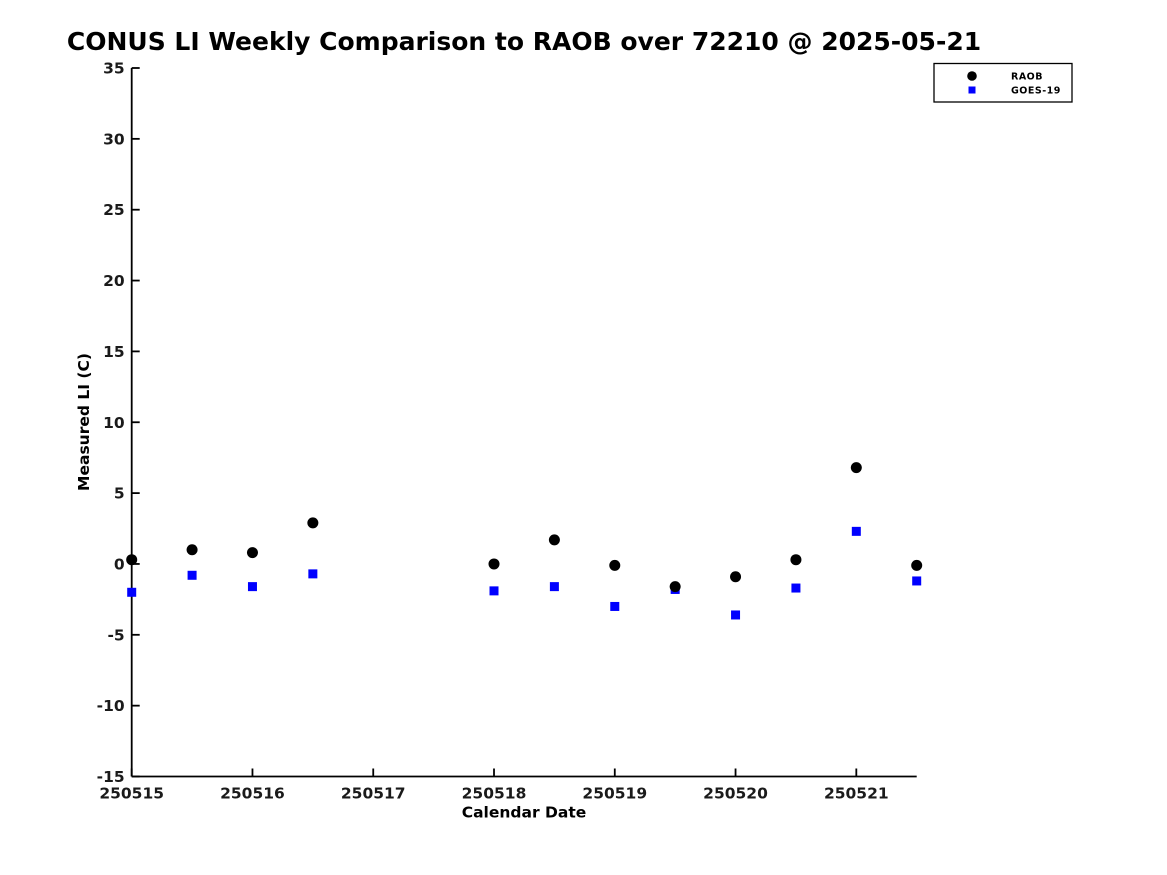 This screenshot has height=875, width=1167. Describe the element at coordinates (114, 352) in the screenshot. I see `y-tick-label: 15` at that location.